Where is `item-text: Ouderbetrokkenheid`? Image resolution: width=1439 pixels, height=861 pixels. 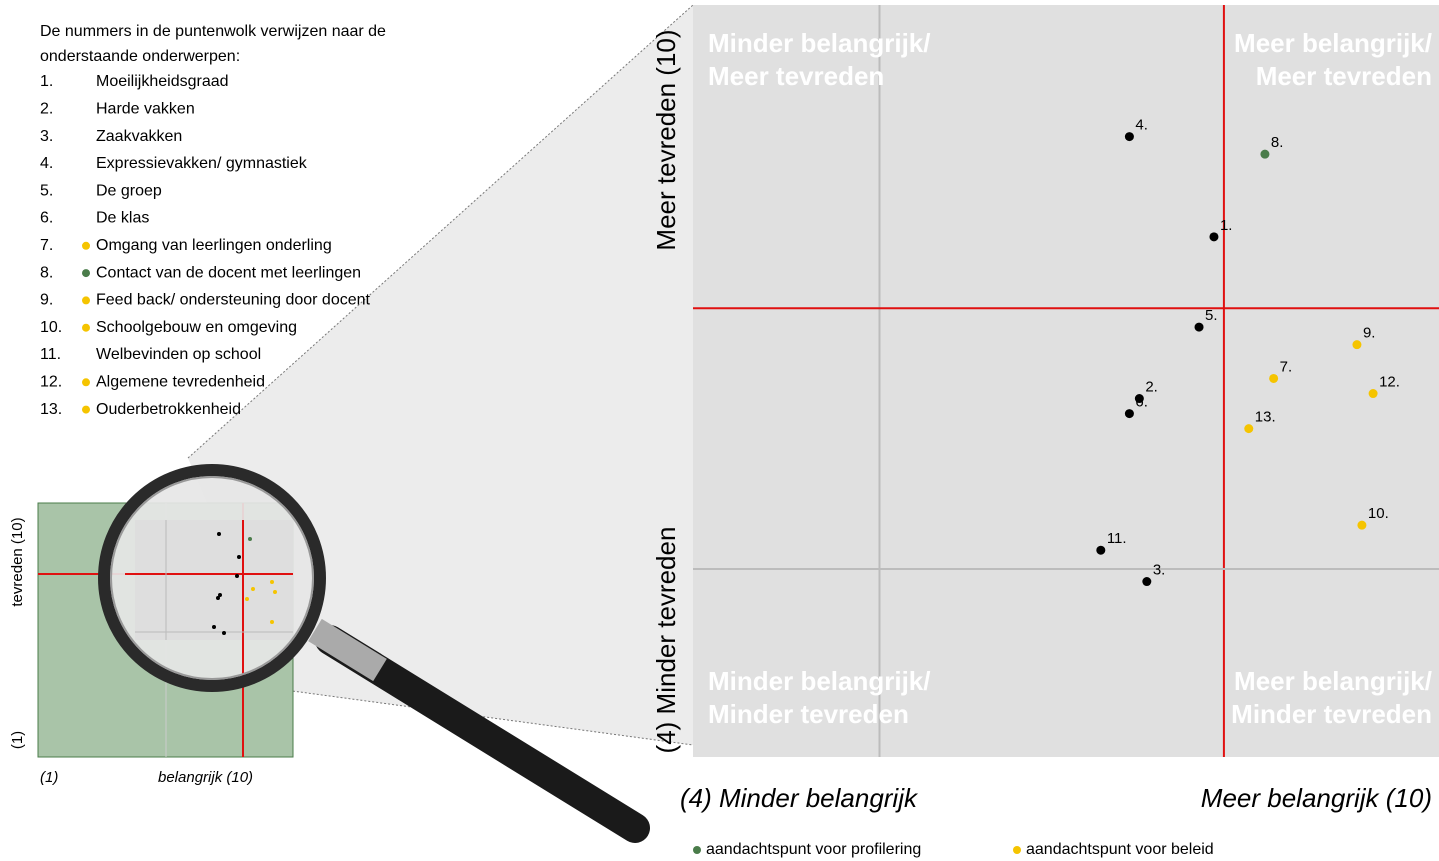 item-text: Ouderbetrokkenheid is located at coordinates (168, 409).